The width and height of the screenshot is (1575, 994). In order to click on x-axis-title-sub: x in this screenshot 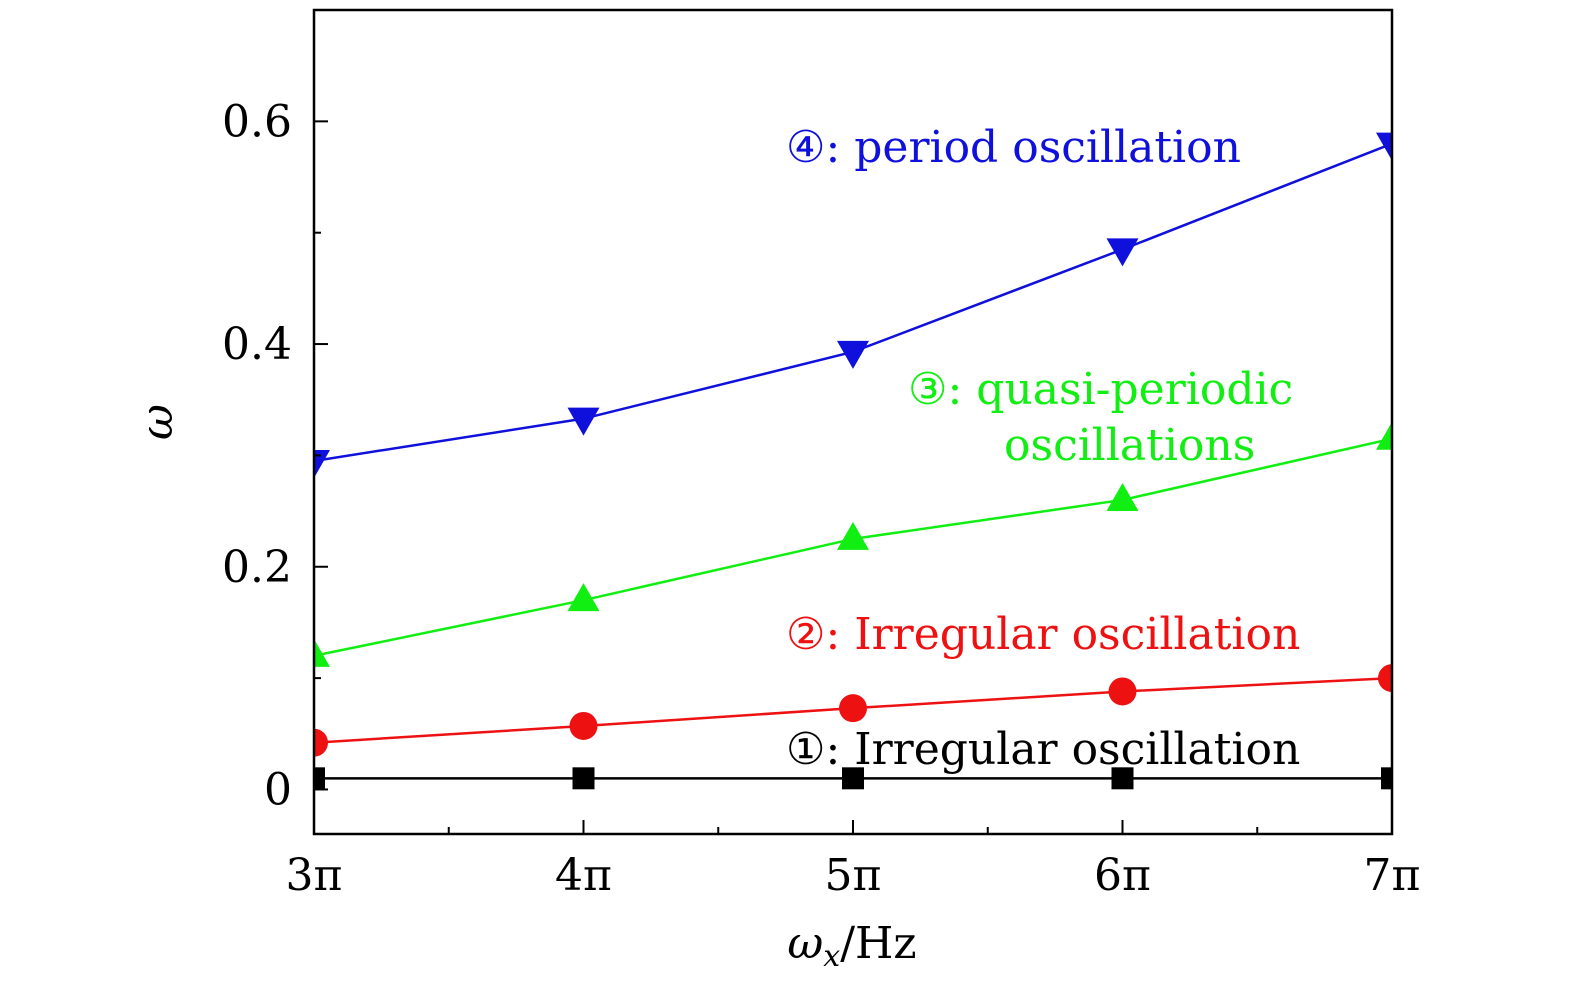, I will do `click(831, 956)`.